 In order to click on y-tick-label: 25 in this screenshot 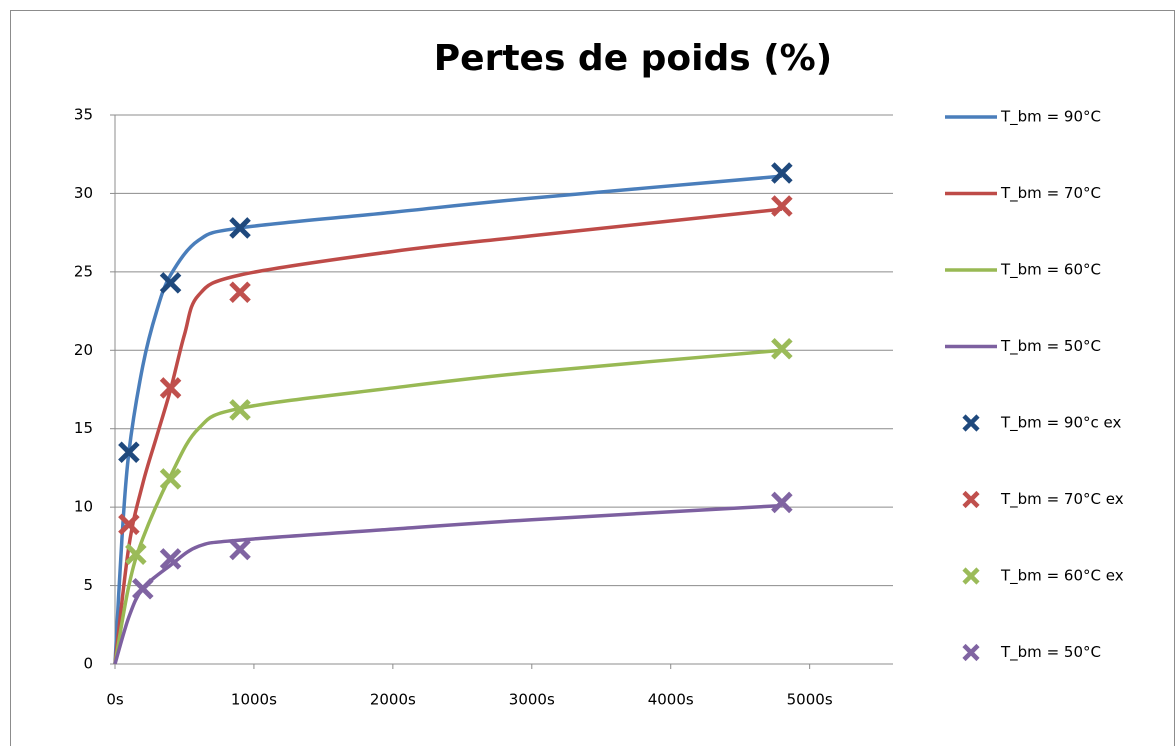, I will do `click(83, 271)`.